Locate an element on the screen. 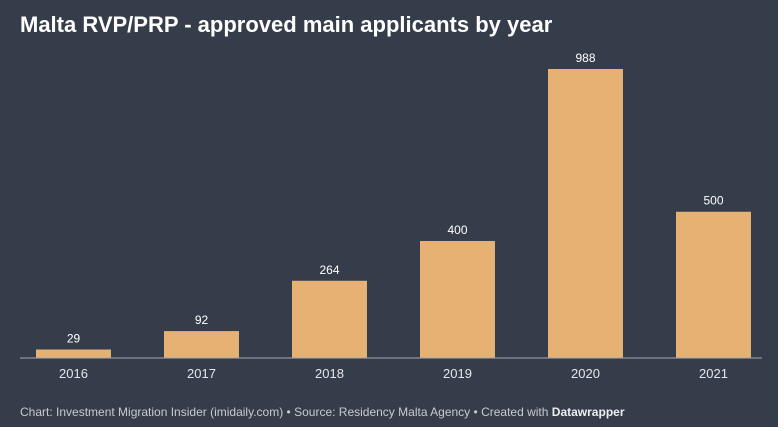  x-tick-label-2021: 2021 is located at coordinates (713, 373).